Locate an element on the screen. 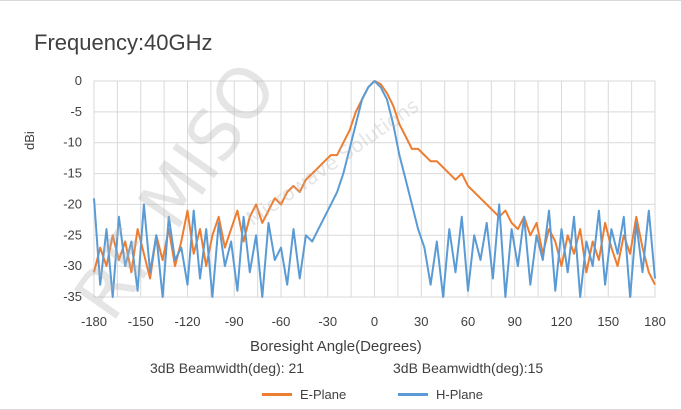  x-tick-label: -30 is located at coordinates (327, 321).